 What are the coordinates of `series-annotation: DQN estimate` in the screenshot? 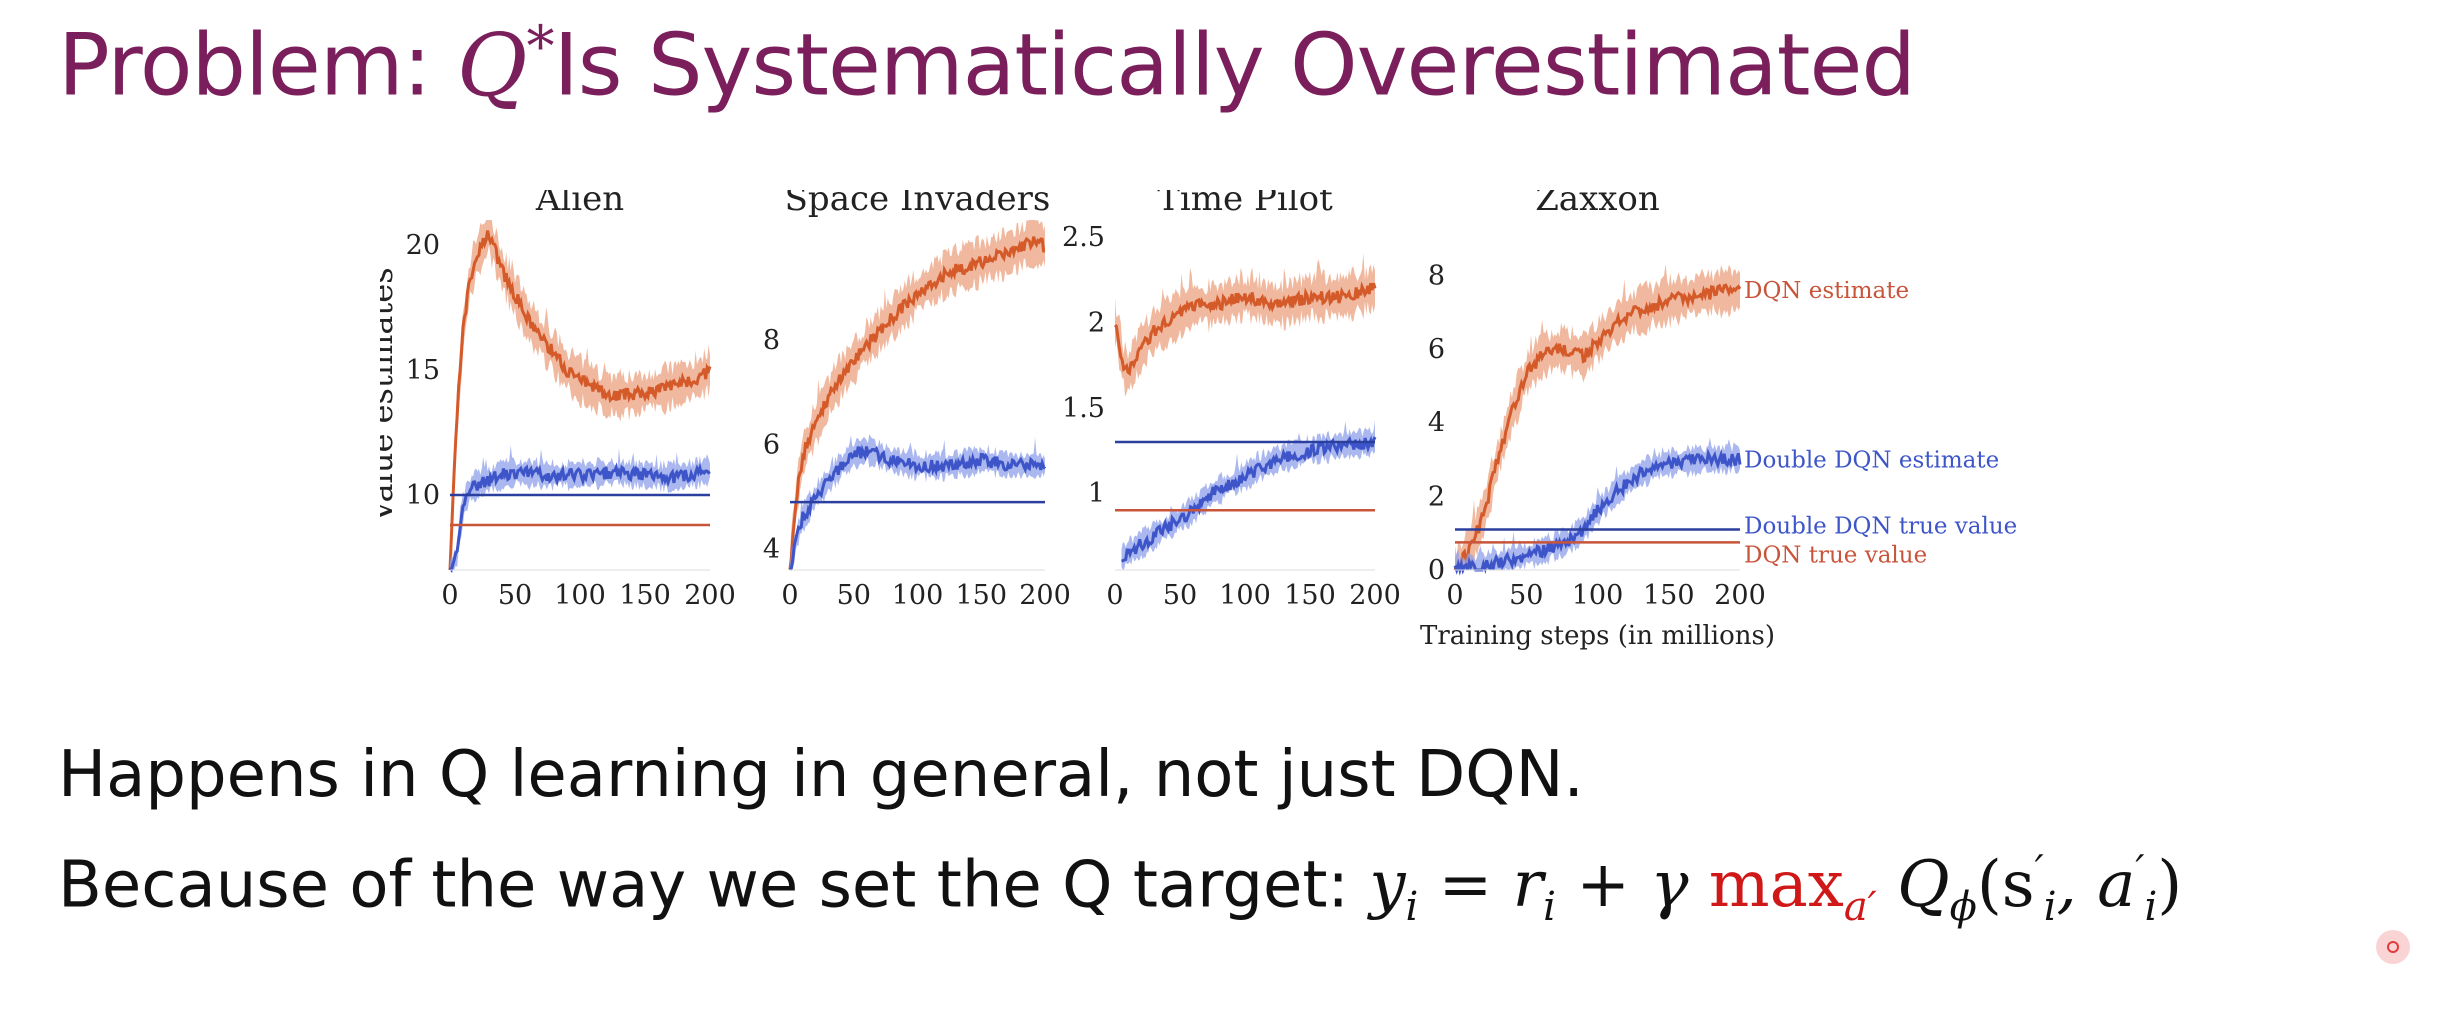 It's located at (1826, 291).